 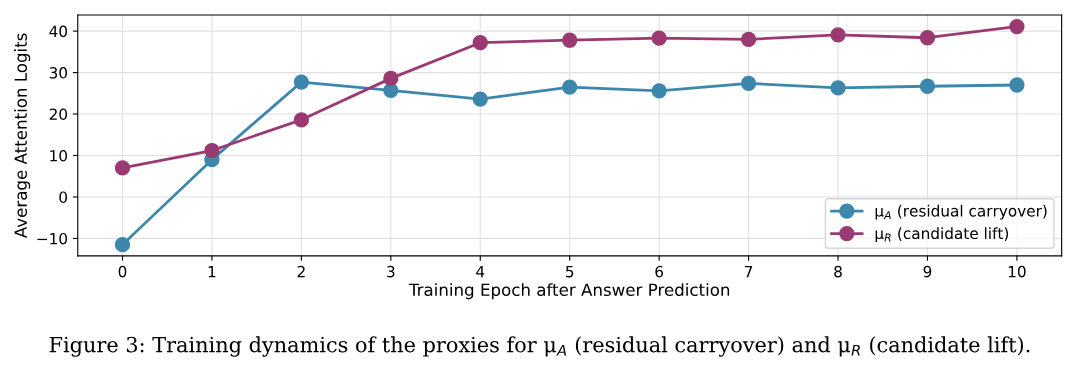 What do you see at coordinates (927, 271) in the screenshot?
I see `x-tick-label: 9` at bounding box center [927, 271].